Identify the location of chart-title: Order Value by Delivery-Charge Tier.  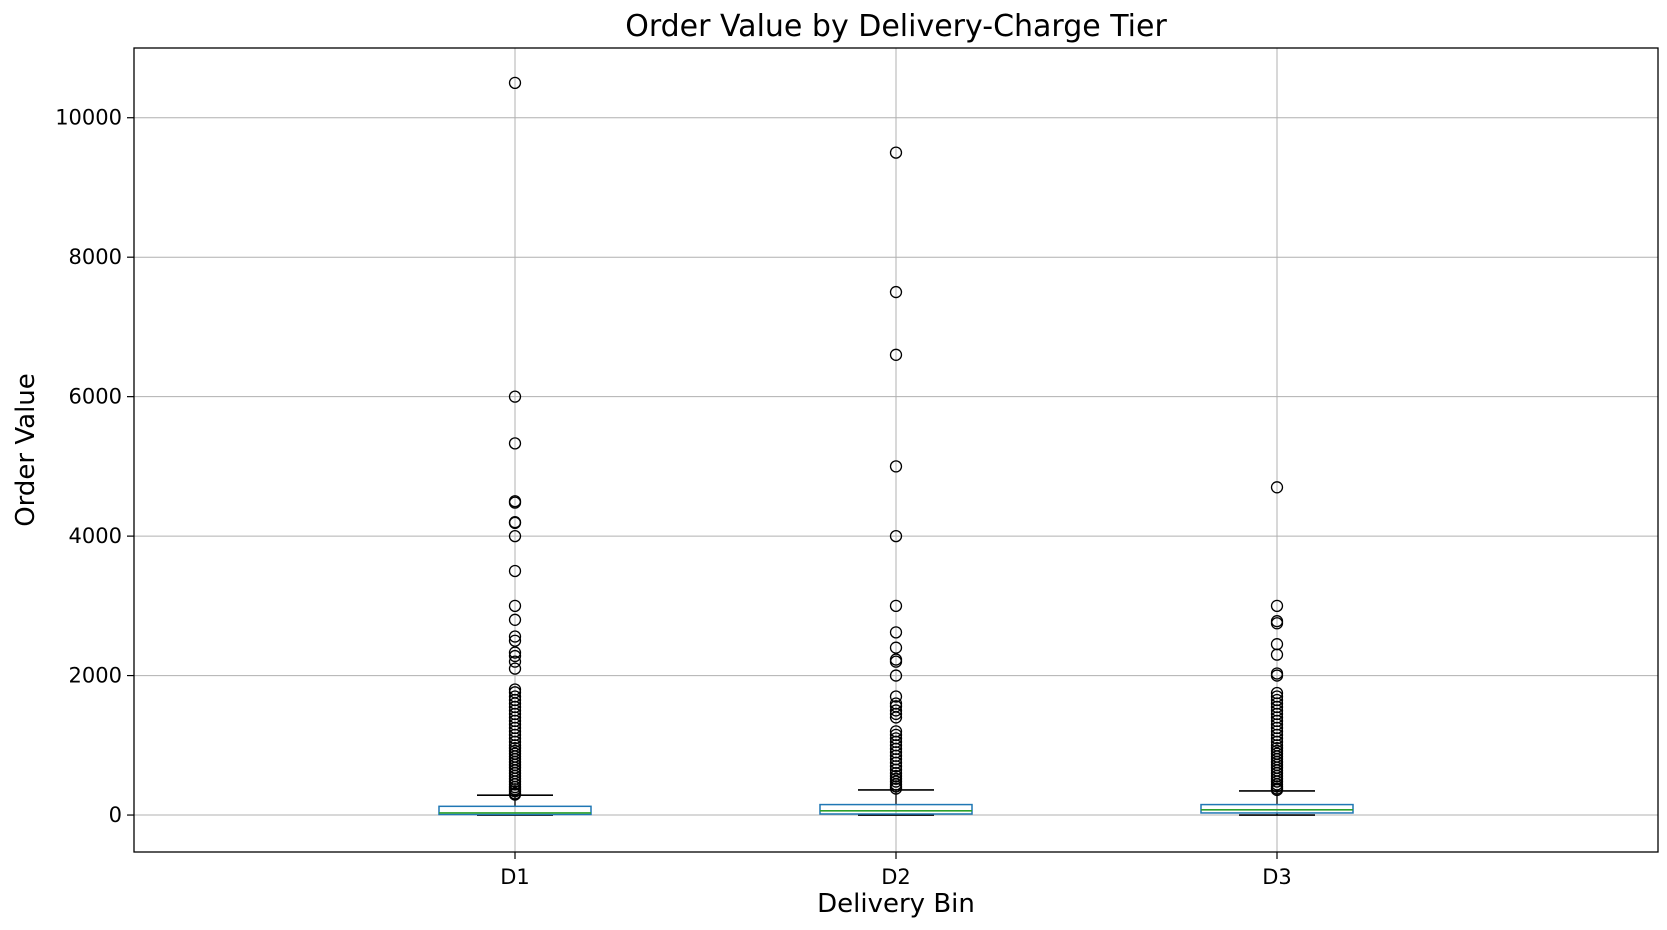
(896, 26).